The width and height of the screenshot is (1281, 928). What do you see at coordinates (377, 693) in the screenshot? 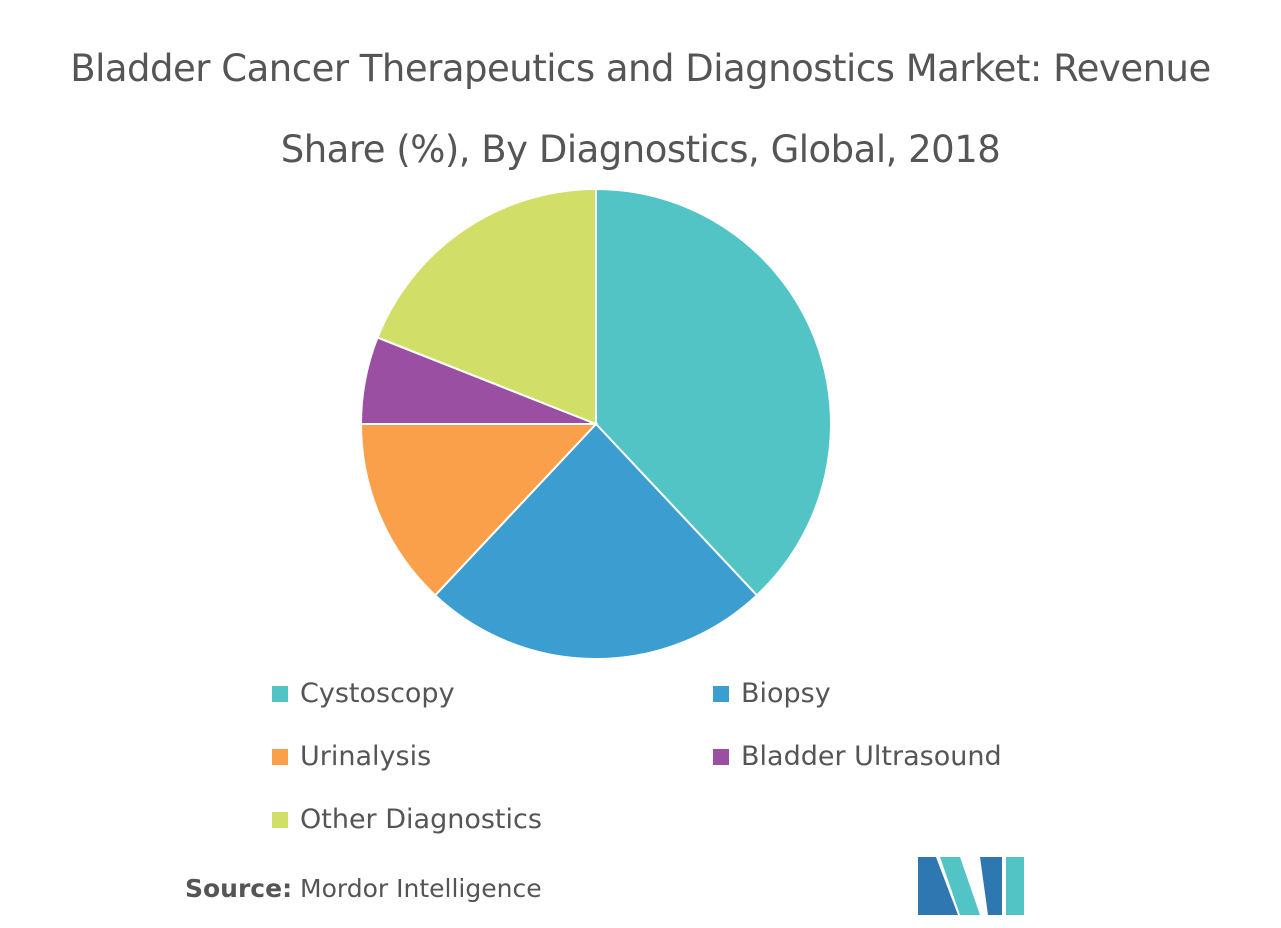
I see `legend-label: Cystoscopy` at bounding box center [377, 693].